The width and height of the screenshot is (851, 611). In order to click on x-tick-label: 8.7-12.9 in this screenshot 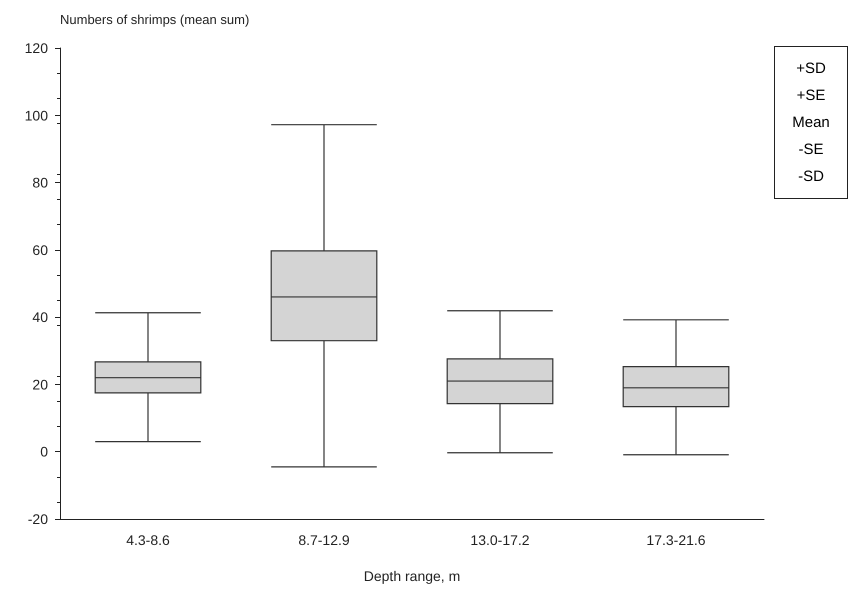, I will do `click(324, 540)`.